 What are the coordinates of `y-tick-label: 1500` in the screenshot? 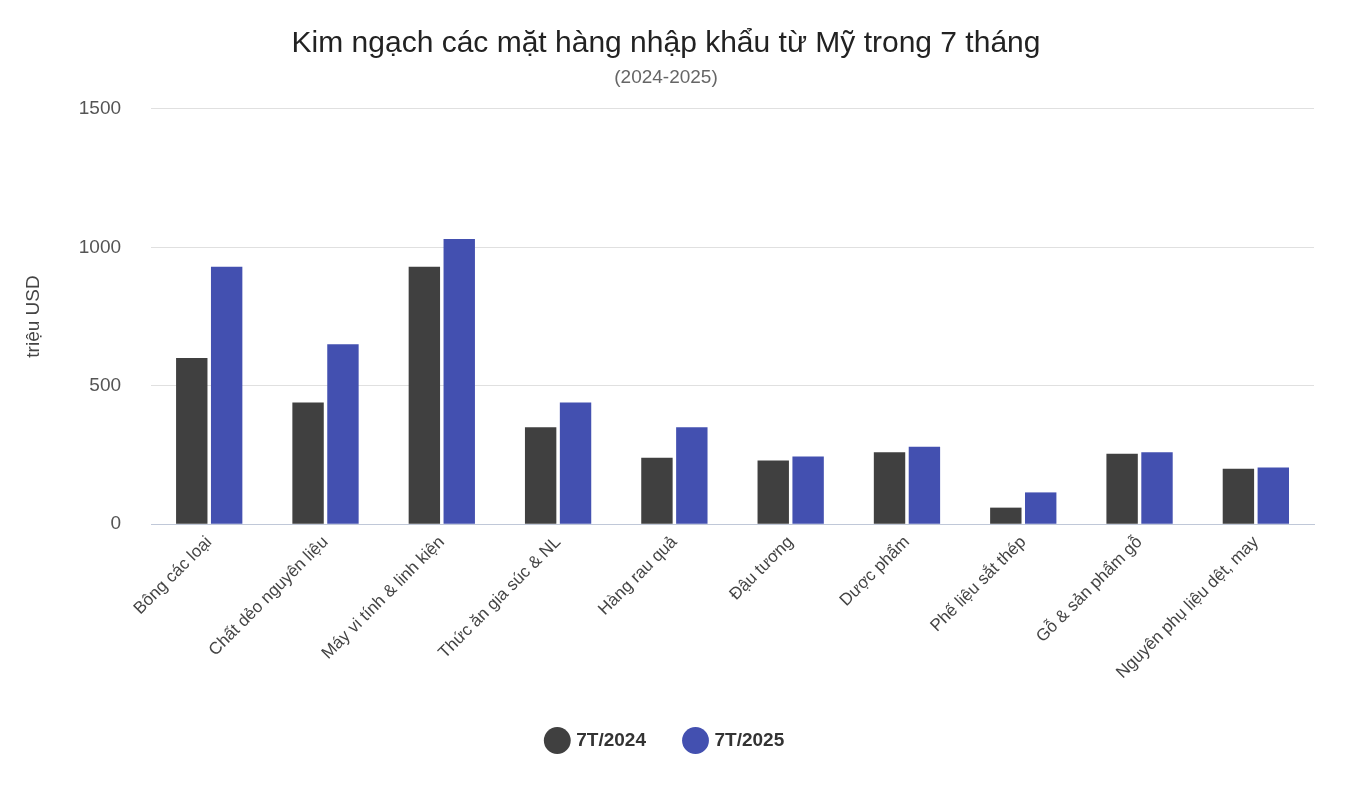 It's located at (100, 108).